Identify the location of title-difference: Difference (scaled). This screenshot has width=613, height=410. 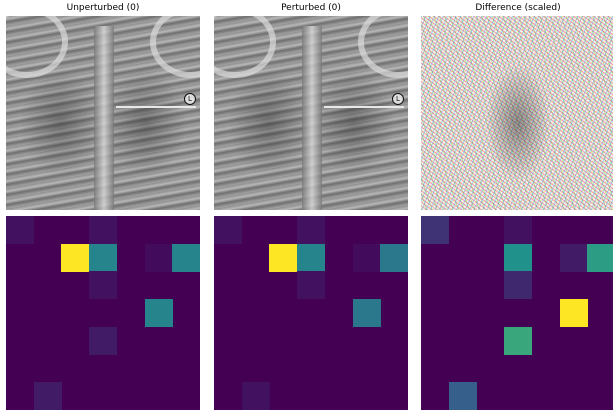
(518, 8).